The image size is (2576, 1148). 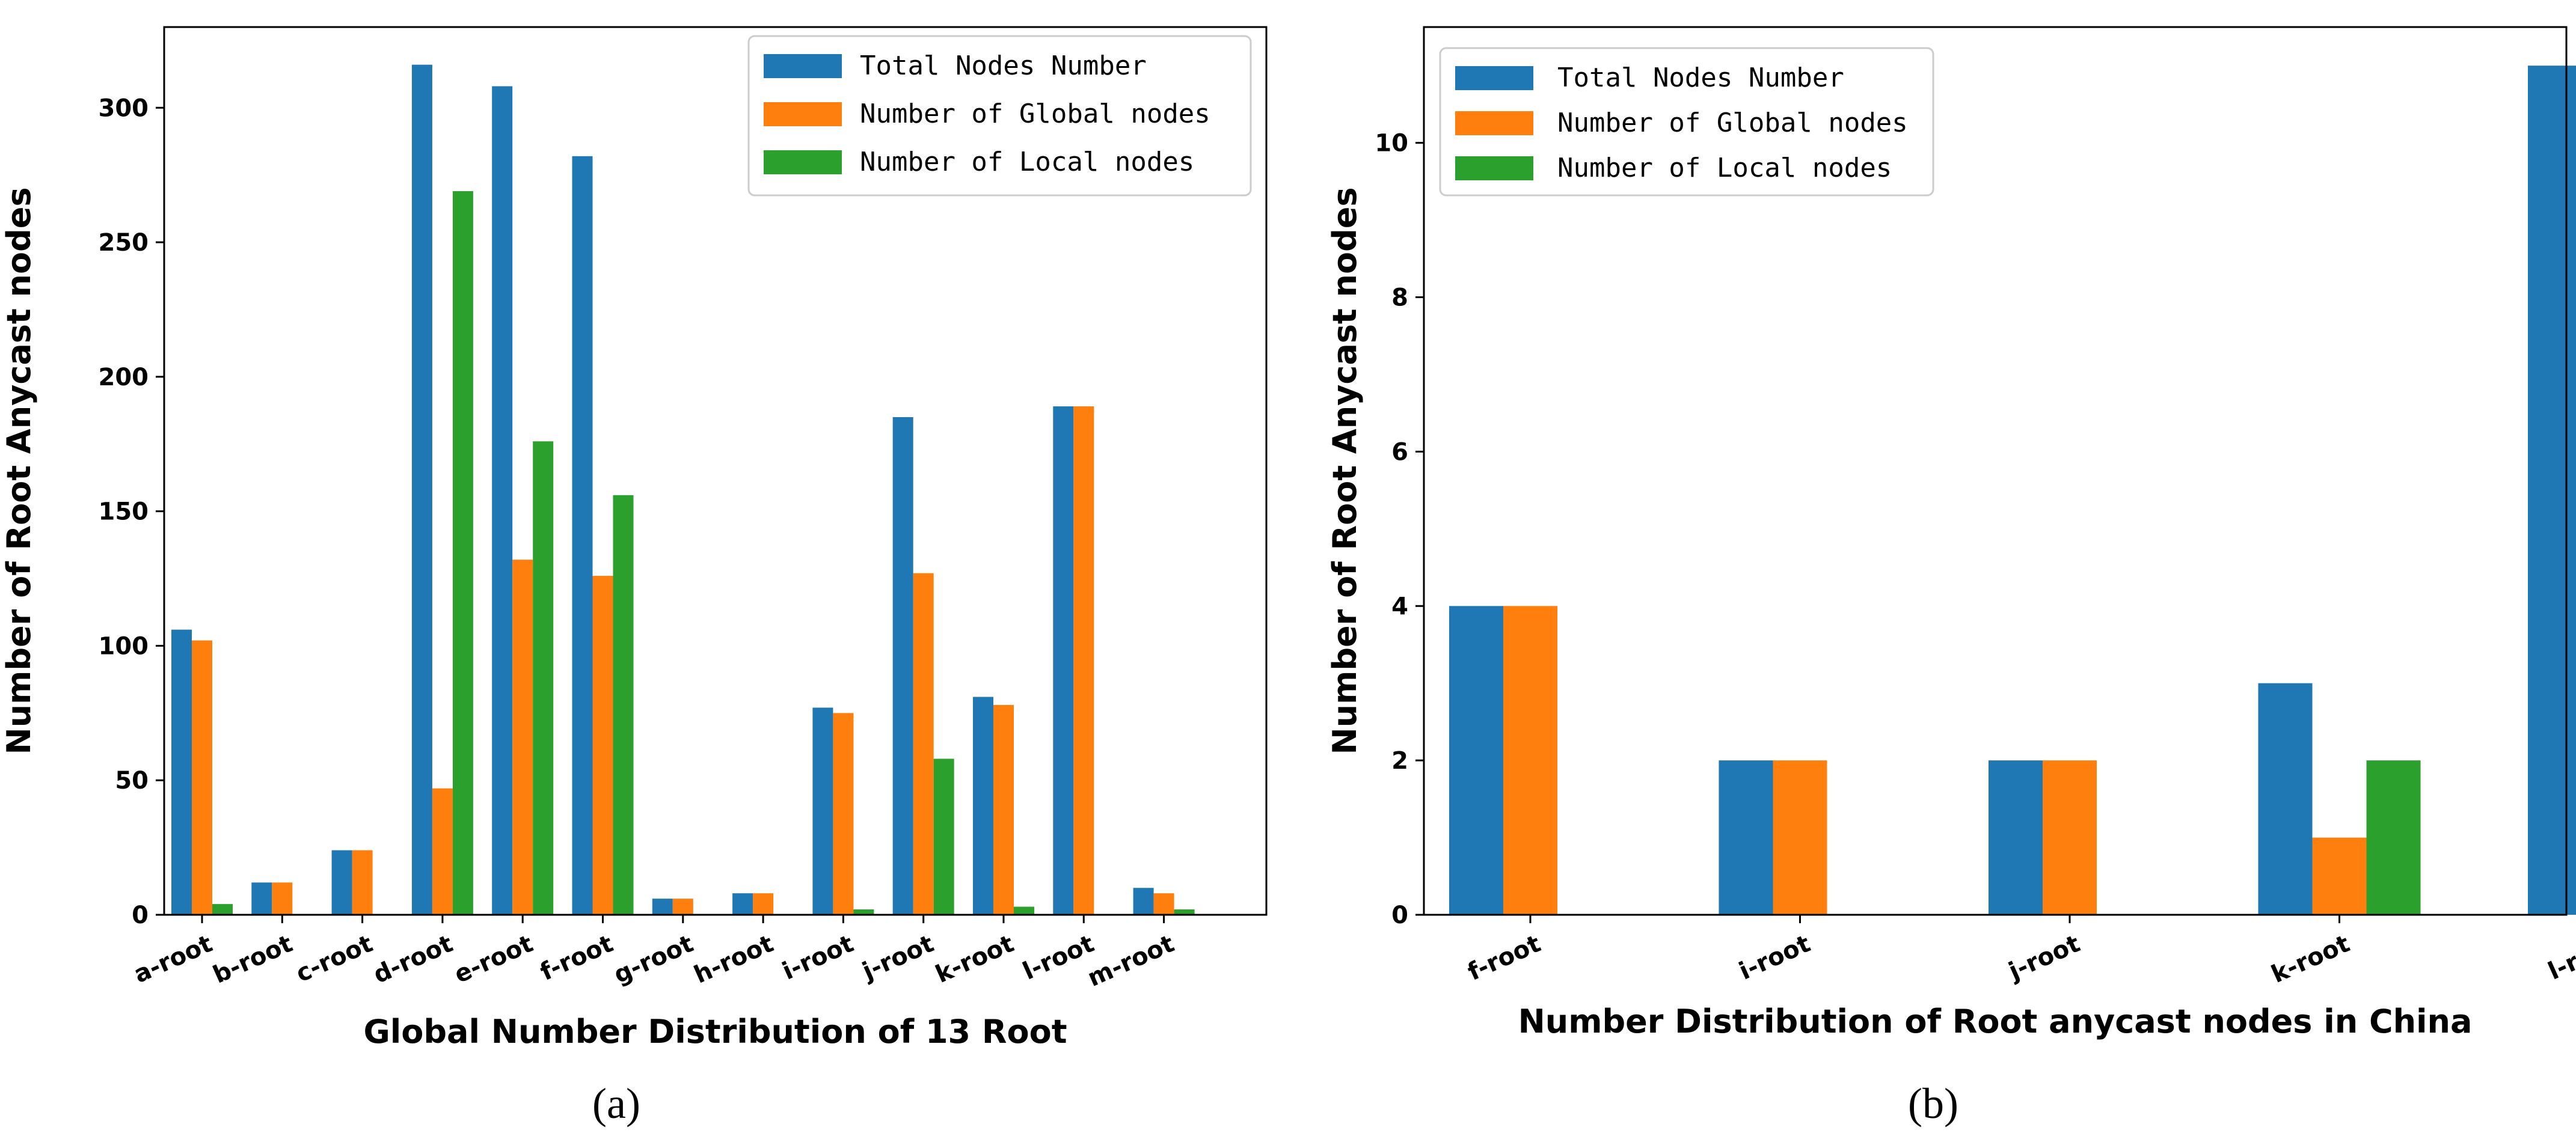 I want to click on bar-total-i-root, so click(x=1746, y=837).